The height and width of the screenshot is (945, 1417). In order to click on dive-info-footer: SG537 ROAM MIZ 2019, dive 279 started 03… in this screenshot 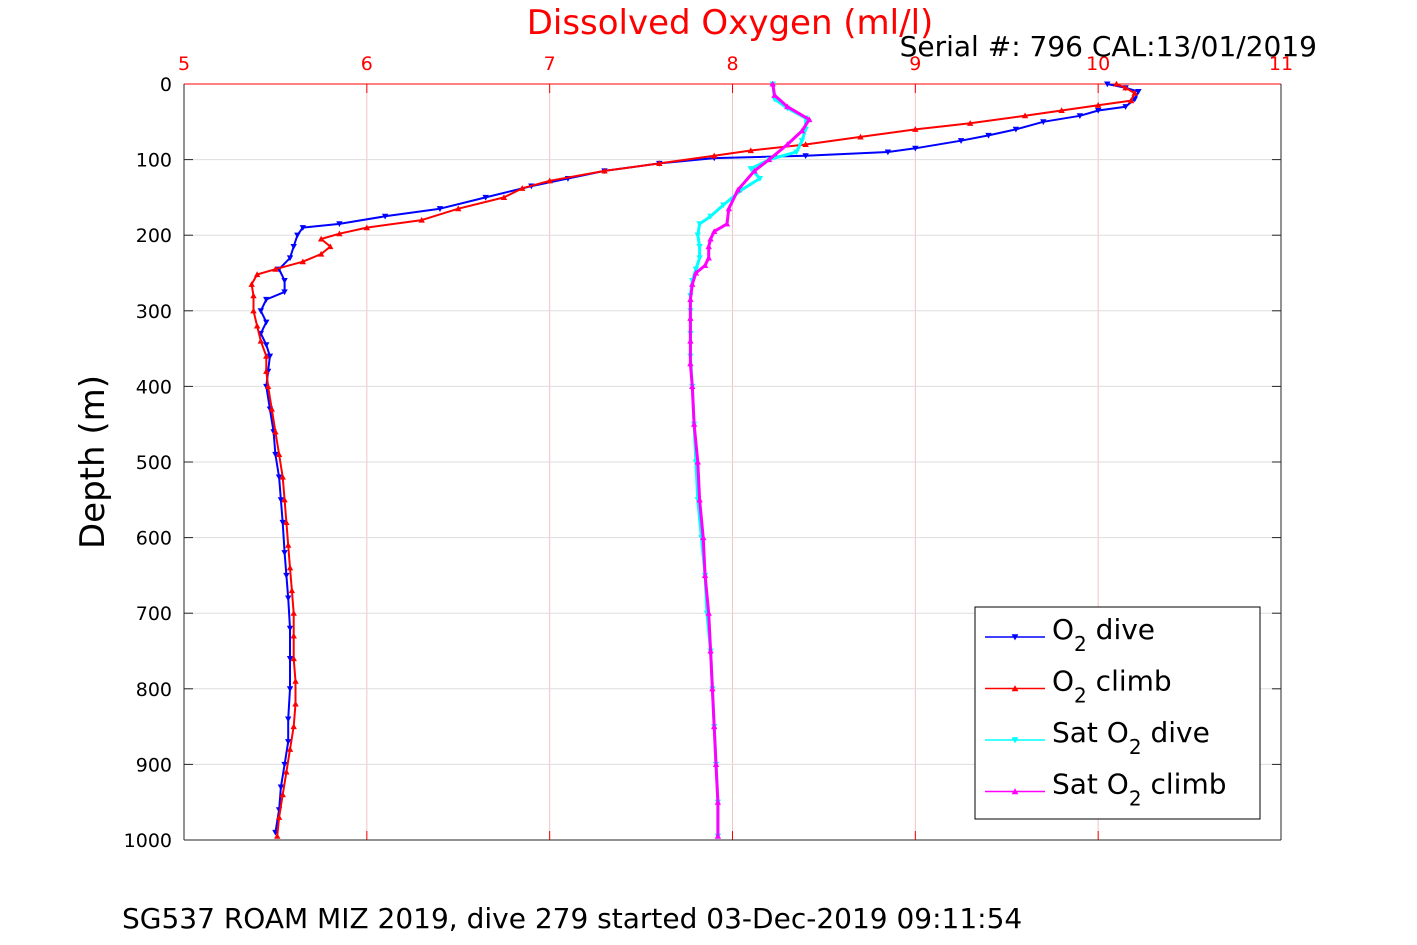, I will do `click(572, 918)`.